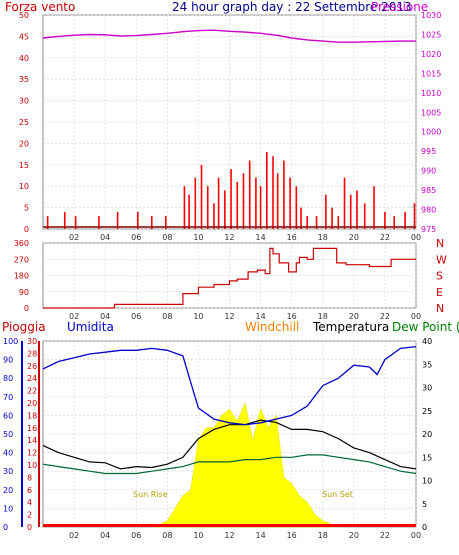 The height and width of the screenshot is (555, 459). What do you see at coordinates (416, 237) in the screenshot?
I see `panel1-x-tick-label: 00` at bounding box center [416, 237].